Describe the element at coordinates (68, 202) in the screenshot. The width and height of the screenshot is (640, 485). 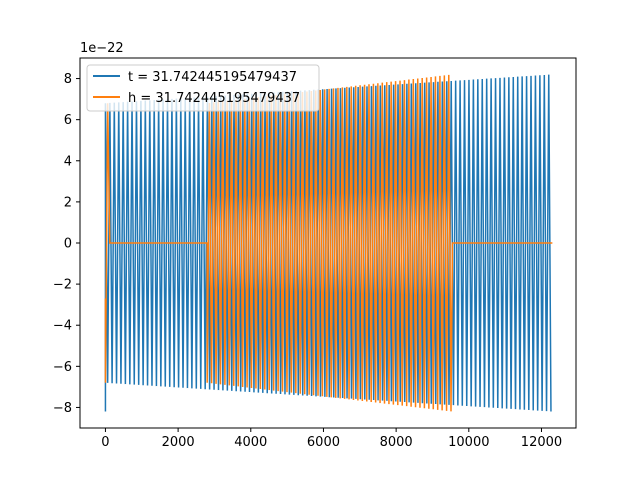
I see `y-tick-label: 2` at that location.